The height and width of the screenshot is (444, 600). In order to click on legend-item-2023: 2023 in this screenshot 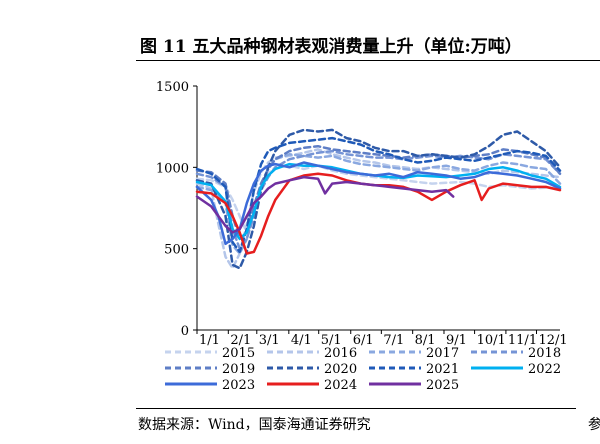, I will do `click(210, 385)`.